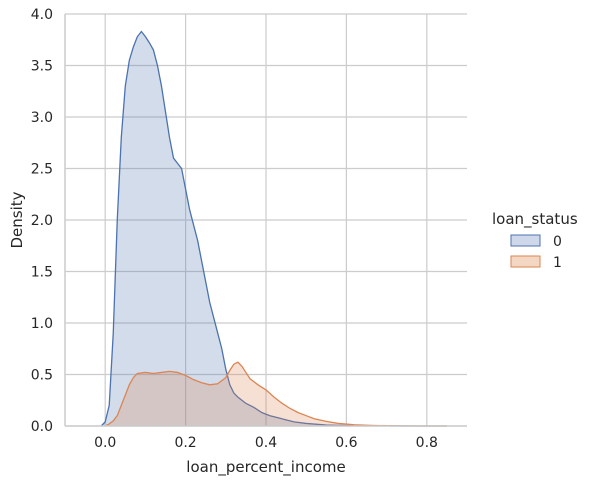  I want to click on legend-label-0: 0, so click(557, 242).